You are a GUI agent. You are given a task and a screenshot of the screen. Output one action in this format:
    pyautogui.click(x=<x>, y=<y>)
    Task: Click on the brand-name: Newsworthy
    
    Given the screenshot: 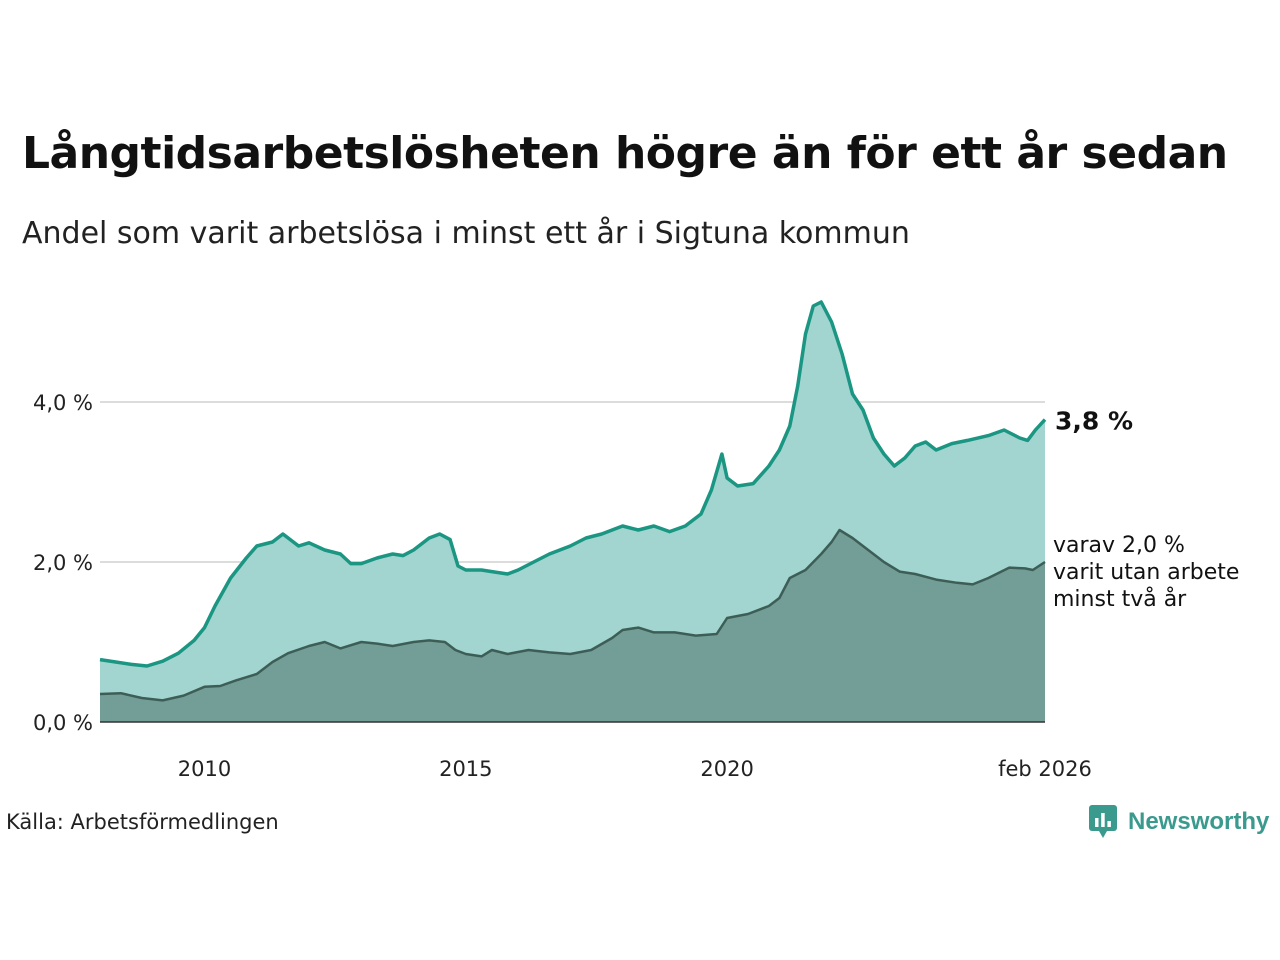 What is the action you would take?
    pyautogui.click(x=1199, y=821)
    